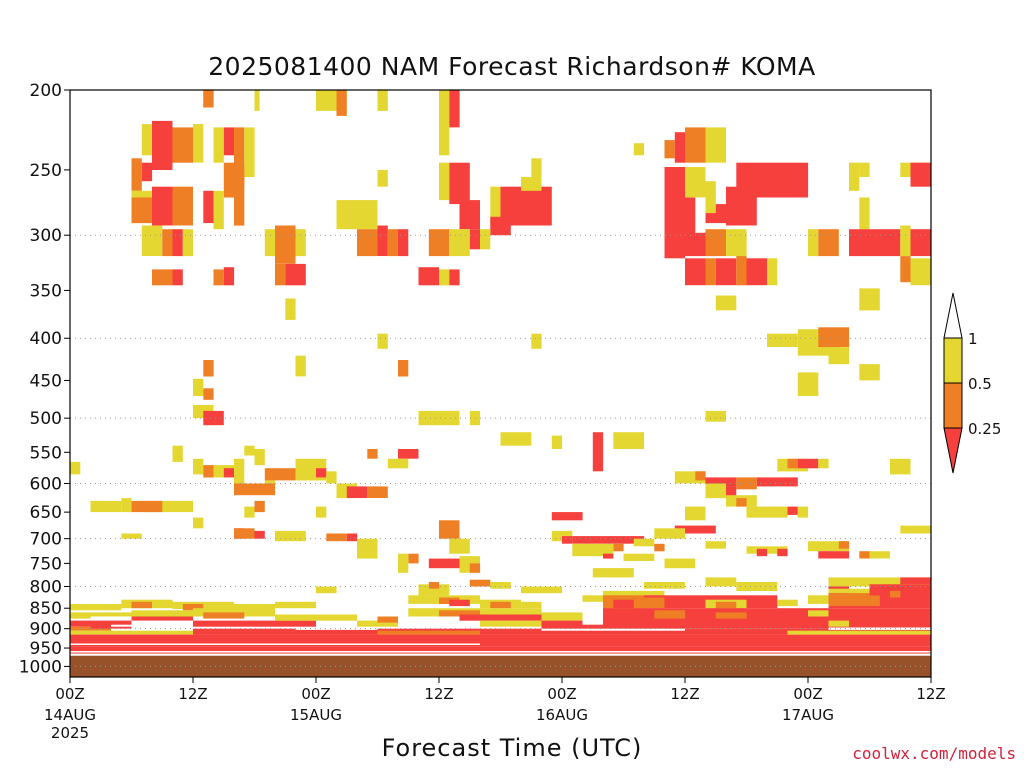 The height and width of the screenshot is (768, 1024). What do you see at coordinates (70, 715) in the screenshot?
I see `x-date-label: 14AUG` at bounding box center [70, 715].